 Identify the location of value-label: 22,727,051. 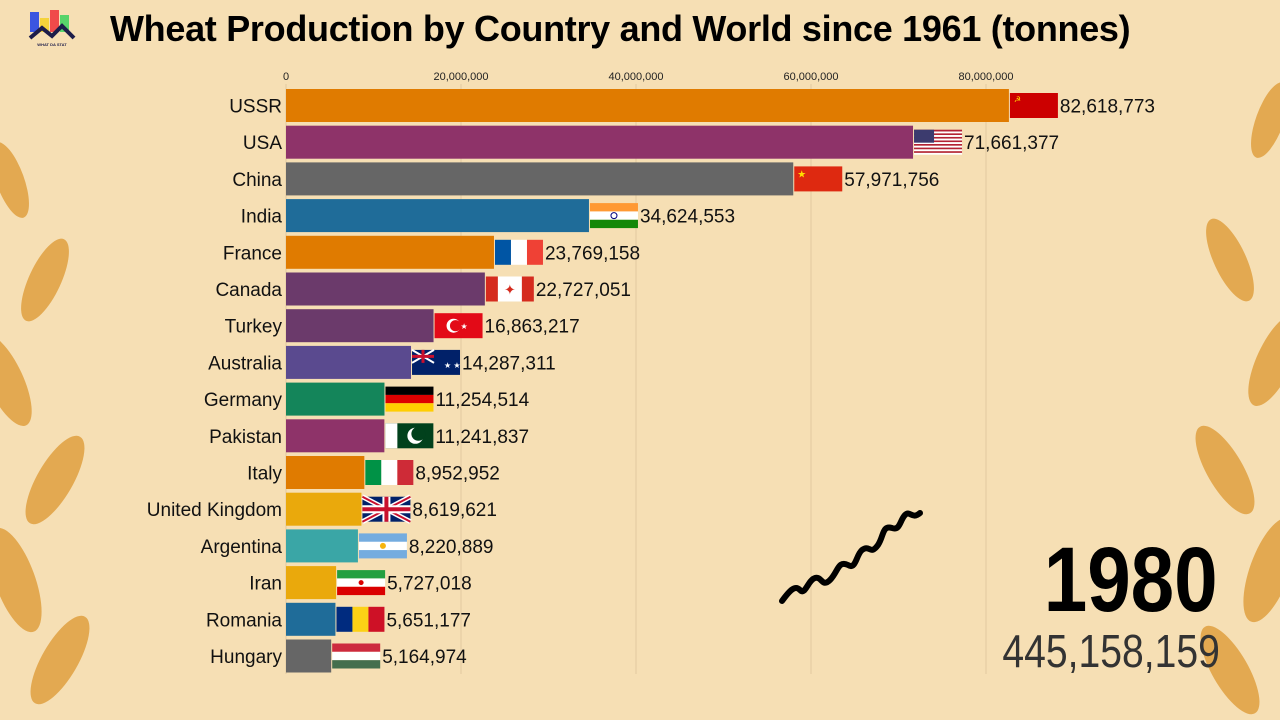
(583, 290).